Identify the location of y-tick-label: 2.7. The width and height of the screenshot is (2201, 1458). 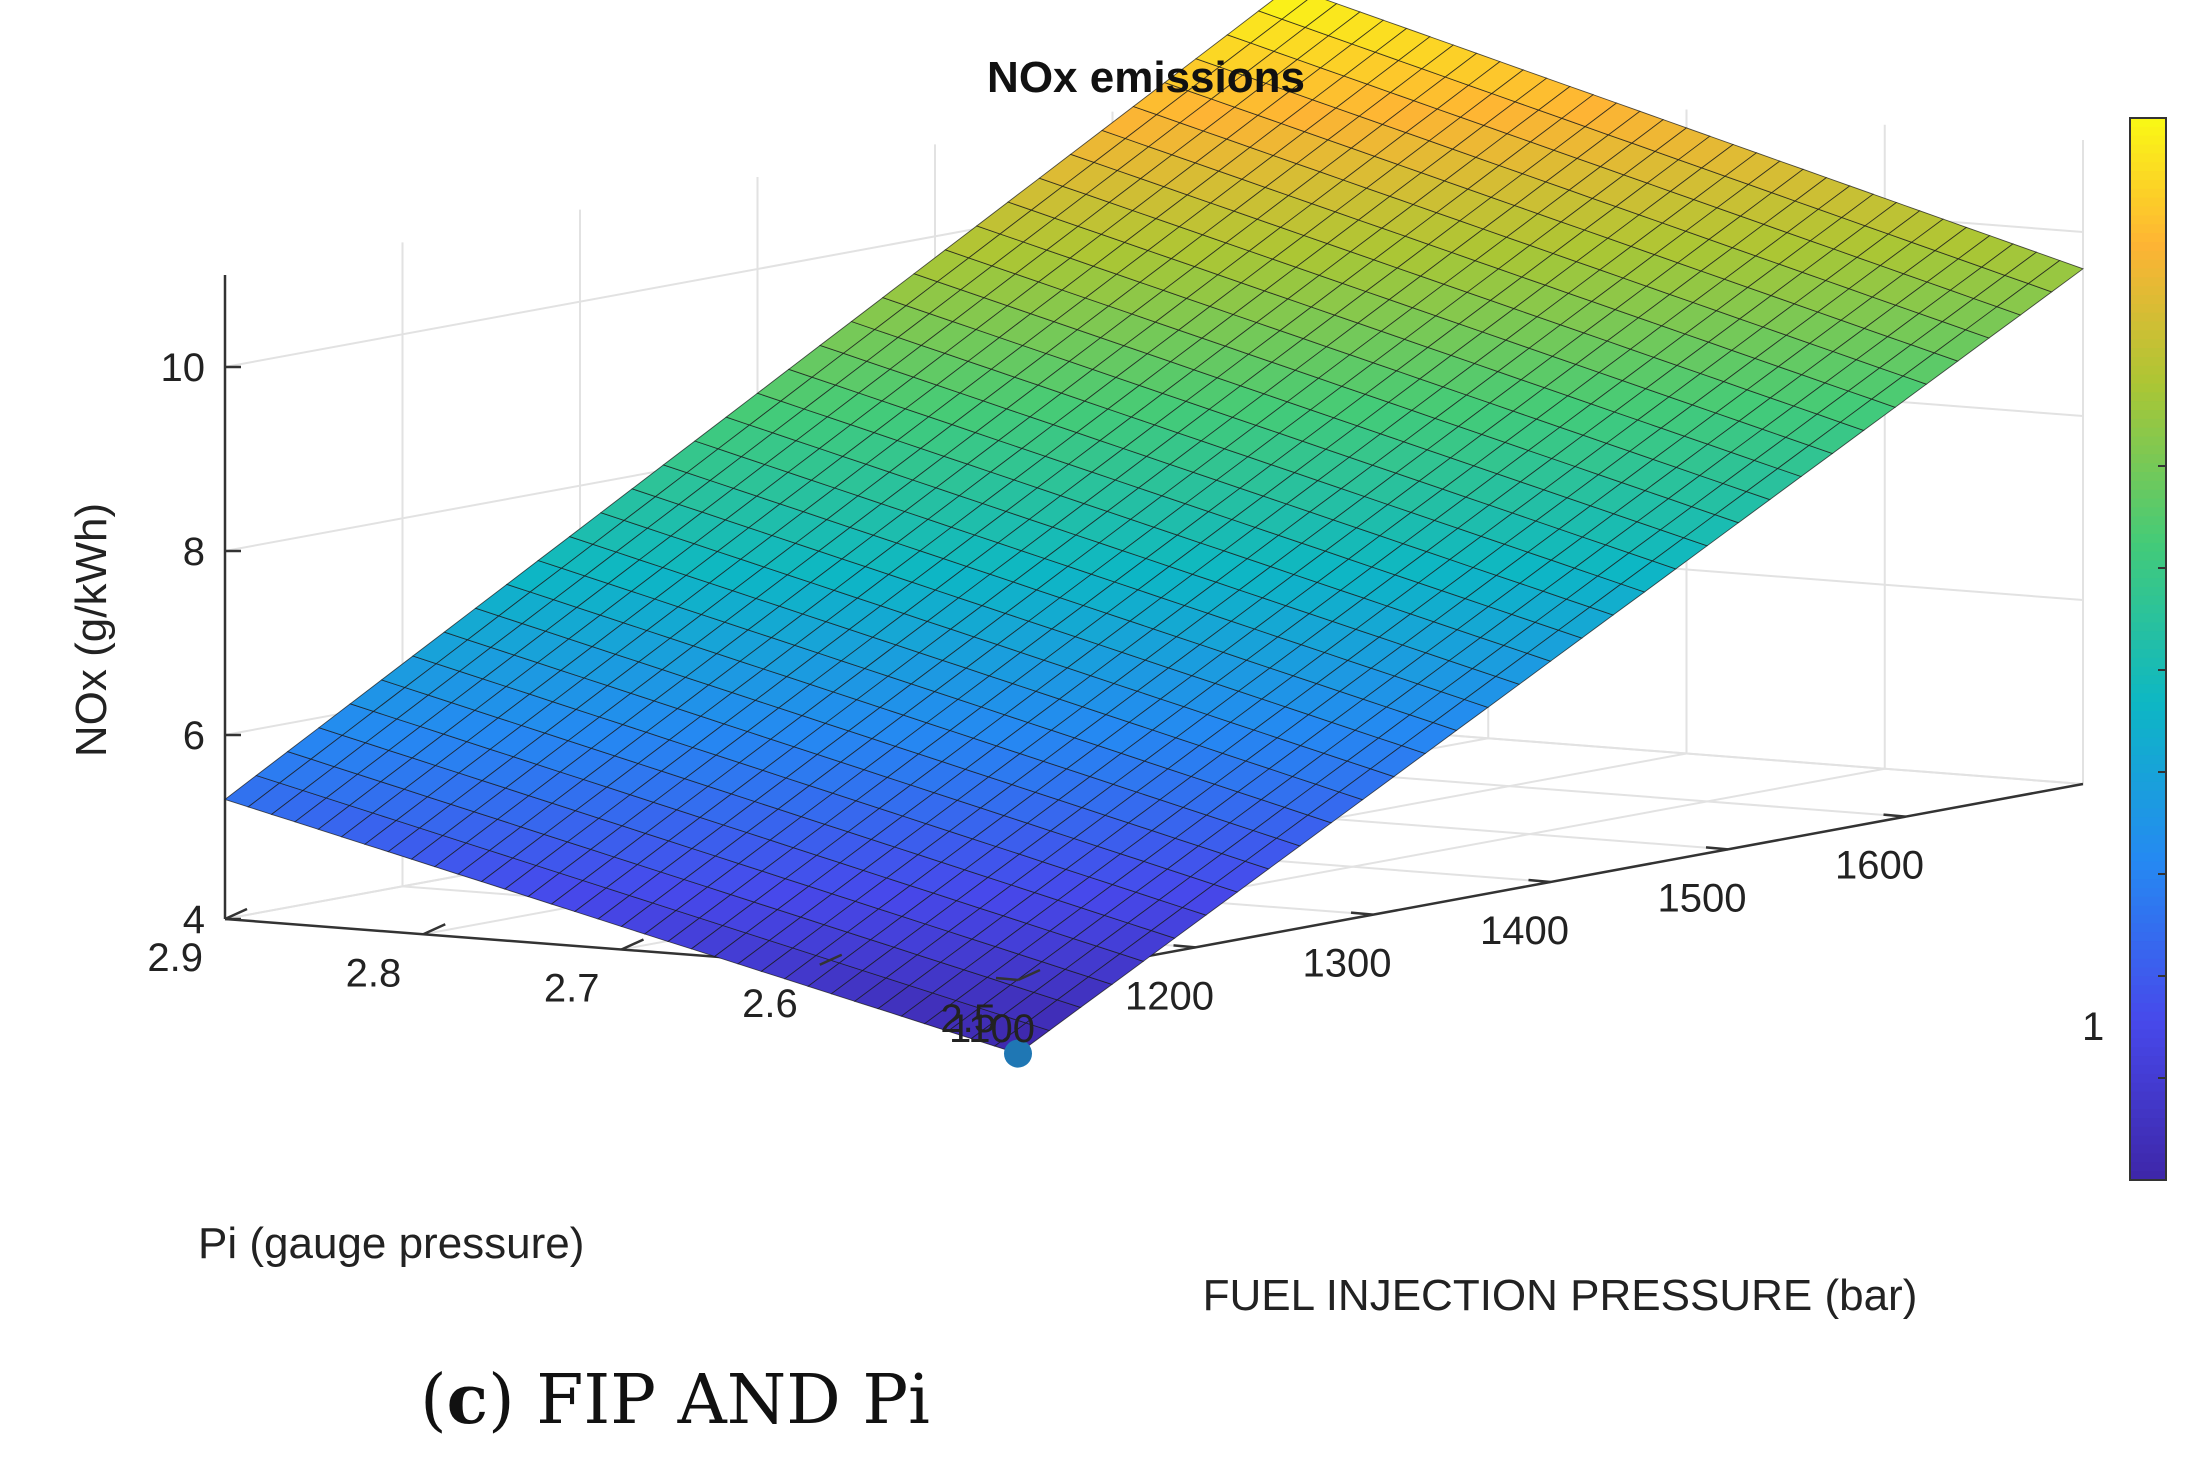
(572, 989).